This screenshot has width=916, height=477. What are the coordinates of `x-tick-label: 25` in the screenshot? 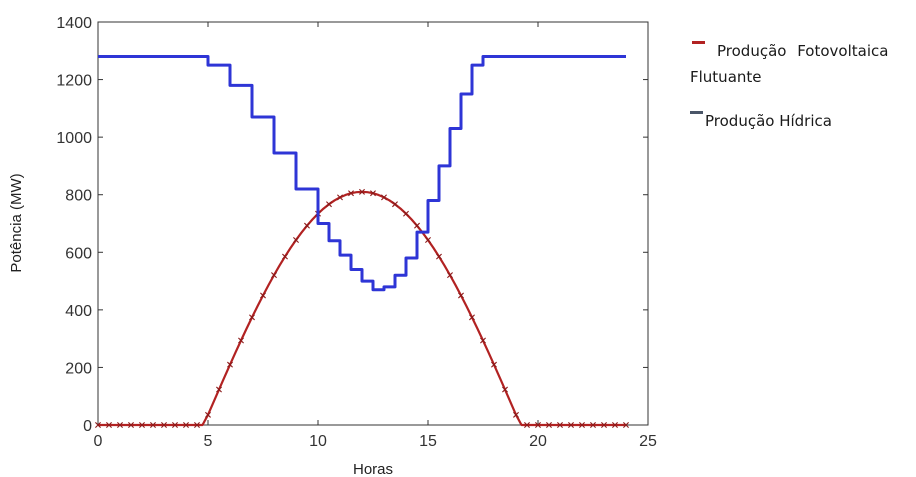 It's located at (648, 441).